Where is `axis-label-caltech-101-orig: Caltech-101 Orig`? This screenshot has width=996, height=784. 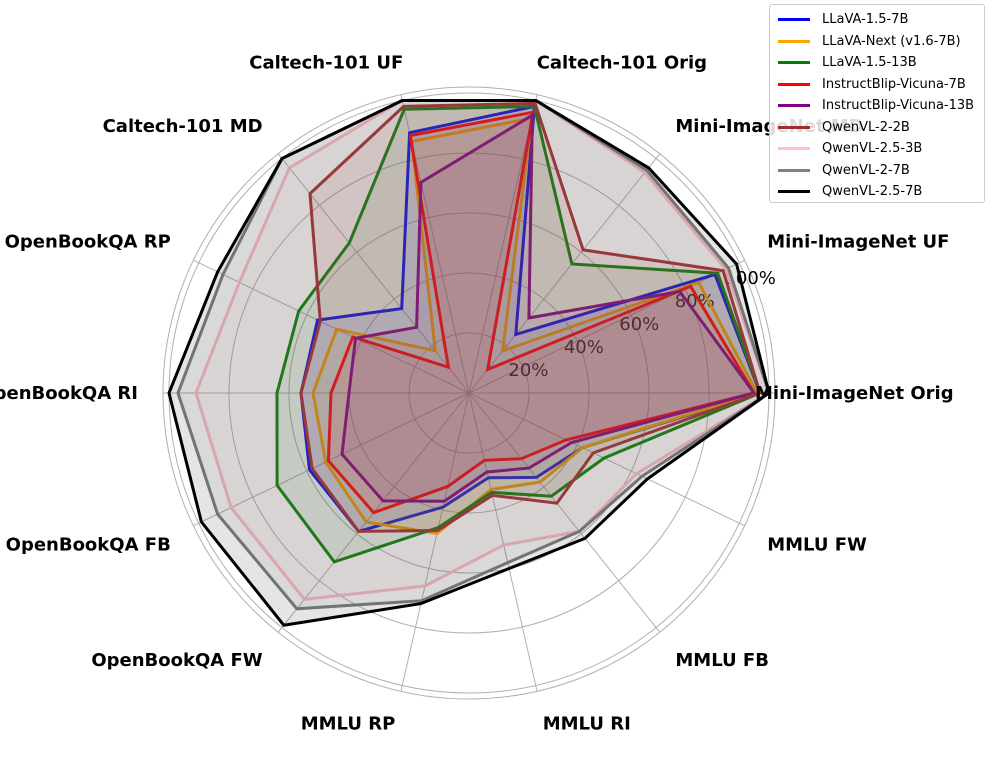
axis-label-caltech-101-orig: Caltech-101 Orig is located at coordinates (622, 62).